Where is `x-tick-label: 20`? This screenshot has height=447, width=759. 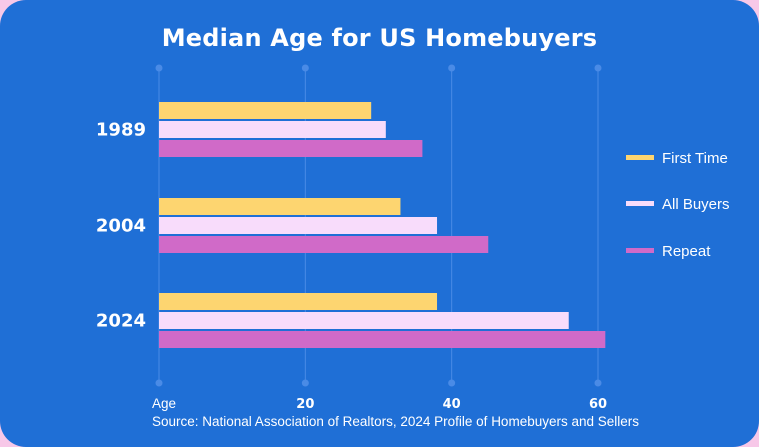
x-tick-label: 20 is located at coordinates (305, 404).